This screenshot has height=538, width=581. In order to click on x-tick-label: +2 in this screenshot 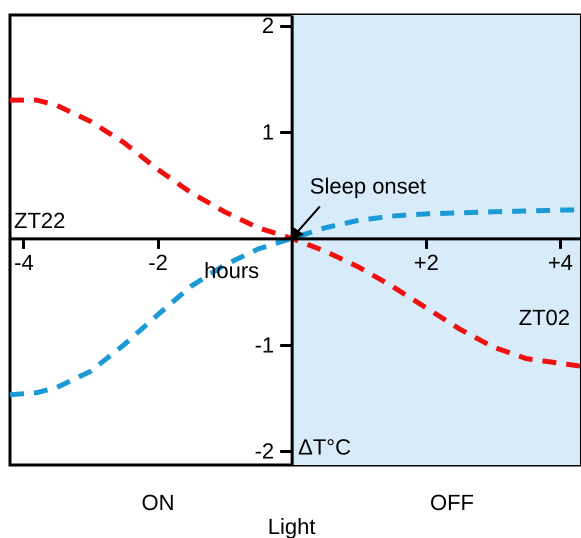, I will do `click(426, 262)`.